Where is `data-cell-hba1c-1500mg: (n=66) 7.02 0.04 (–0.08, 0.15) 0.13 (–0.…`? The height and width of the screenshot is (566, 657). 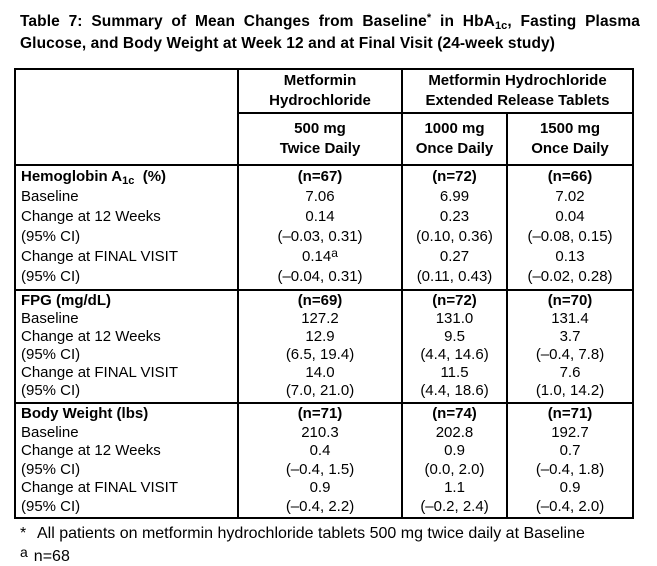 data-cell-hba1c-1500mg: (n=66) 7.02 0.04 (–0.08, 0.15) 0.13 (–0.… is located at coordinates (570, 227).